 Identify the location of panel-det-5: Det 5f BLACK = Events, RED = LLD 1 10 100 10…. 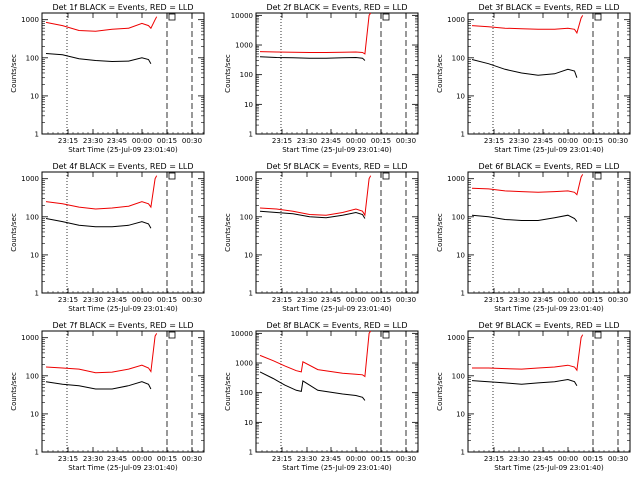
(321, 237).